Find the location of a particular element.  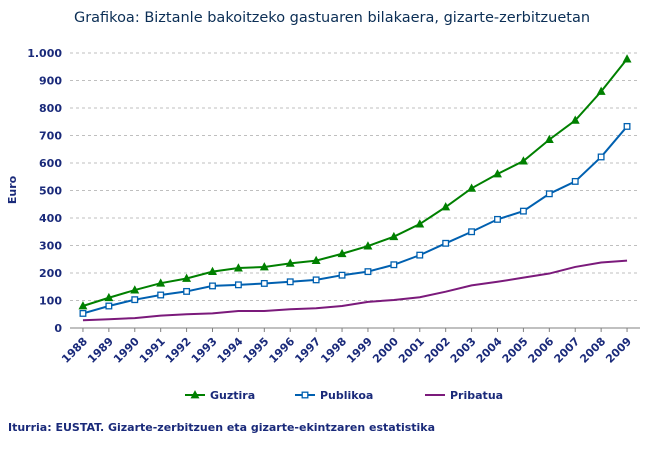

x-tick-label: 2003 is located at coordinates (463, 350).